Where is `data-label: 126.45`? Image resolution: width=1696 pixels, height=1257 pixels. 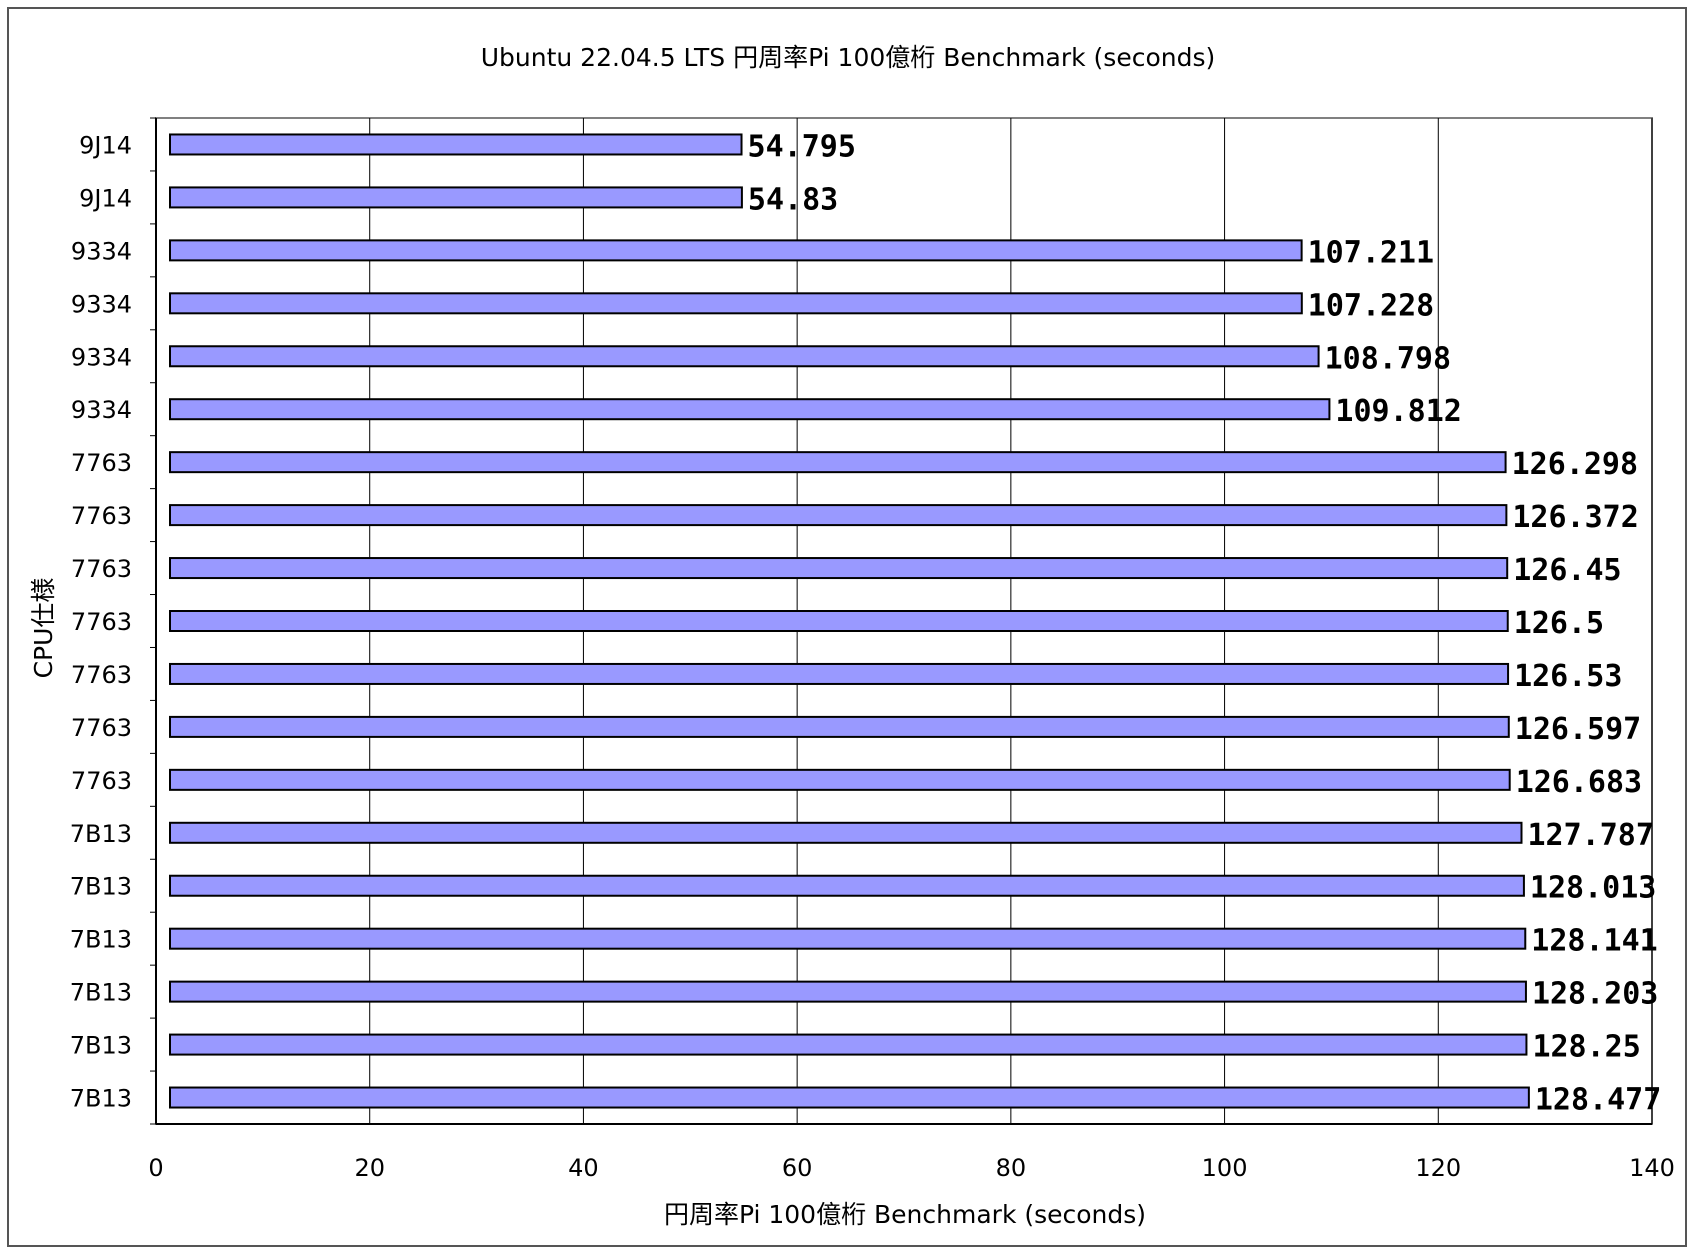
data-label: 126.45 is located at coordinates (1567, 570).